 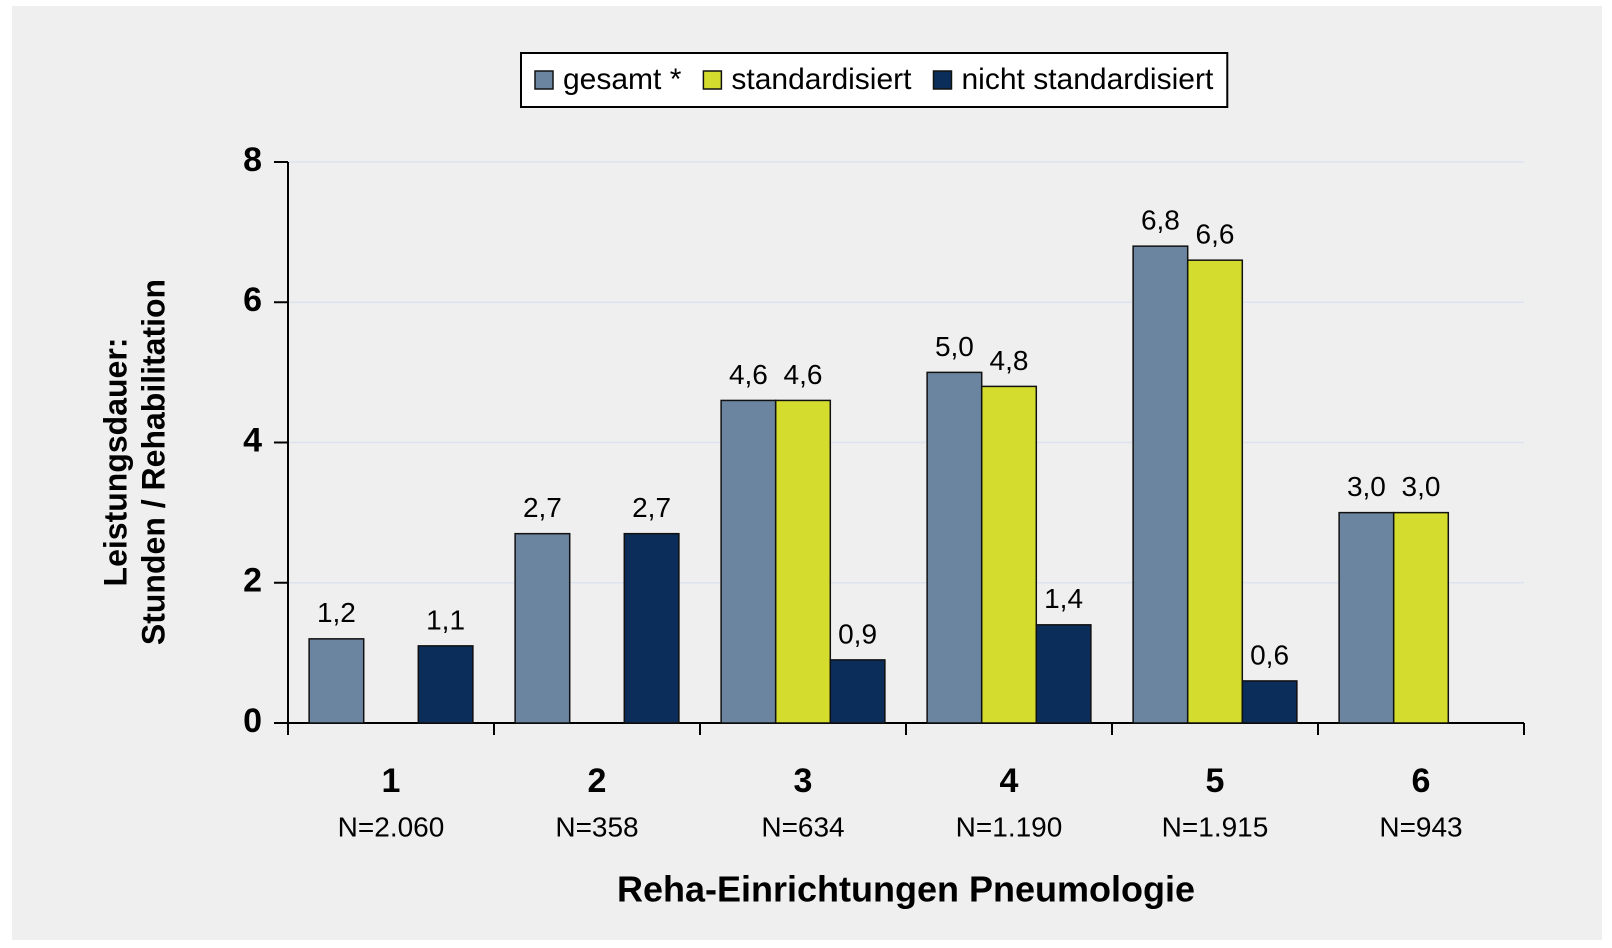 What do you see at coordinates (1160, 220) in the screenshot?
I see `value-label: 6,8` at bounding box center [1160, 220].